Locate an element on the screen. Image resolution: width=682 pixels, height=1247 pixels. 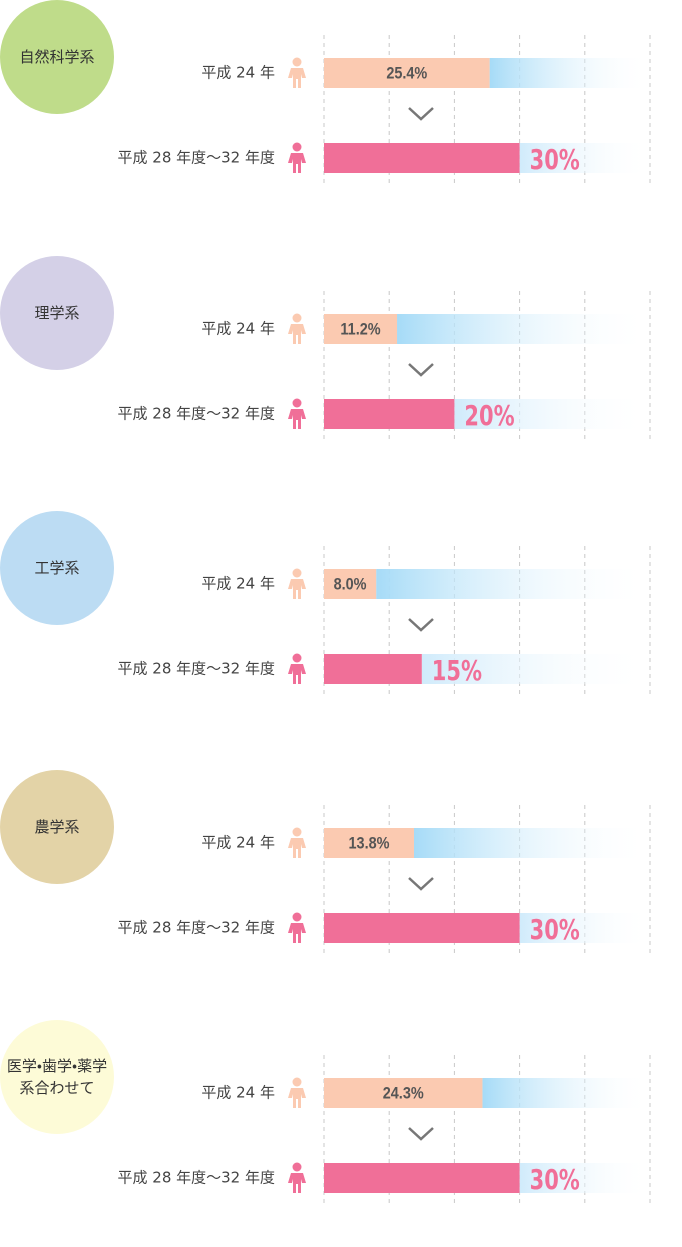
value-label: 11.2% is located at coordinates (360, 329).